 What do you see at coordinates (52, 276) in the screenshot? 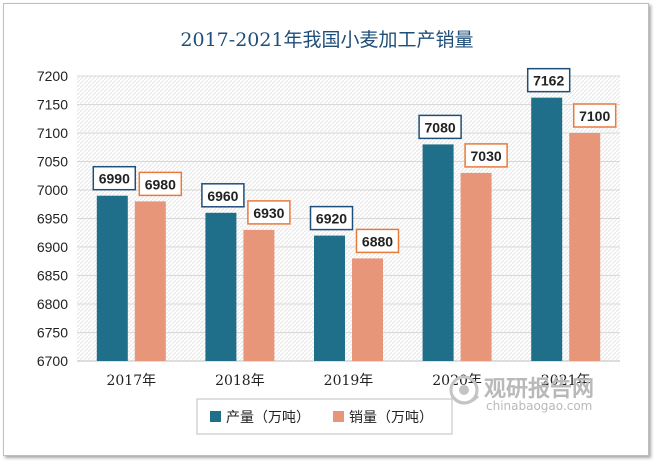
I see `y-tick-label: 6850` at bounding box center [52, 276].